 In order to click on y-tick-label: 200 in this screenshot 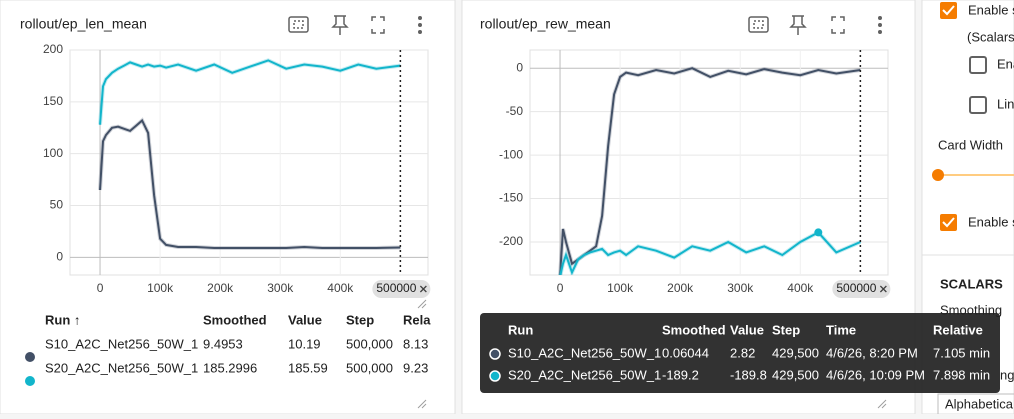, I will do `click(53, 49)`.